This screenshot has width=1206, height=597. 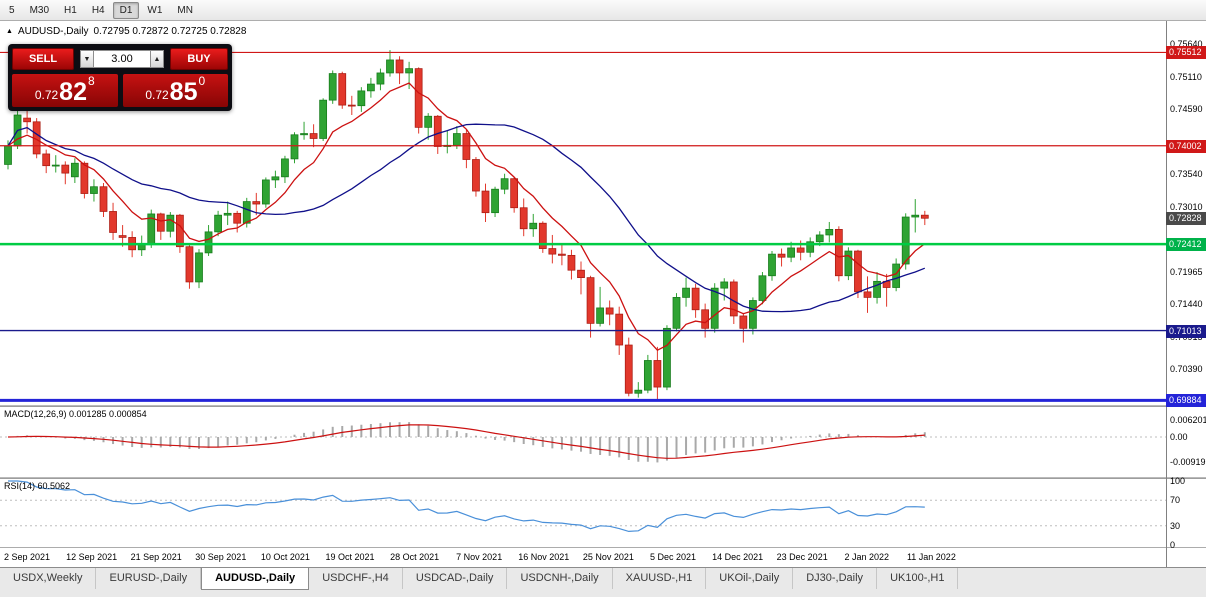 I want to click on chart-tab-dj30-: DJ30-,Daily, so click(x=835, y=578).